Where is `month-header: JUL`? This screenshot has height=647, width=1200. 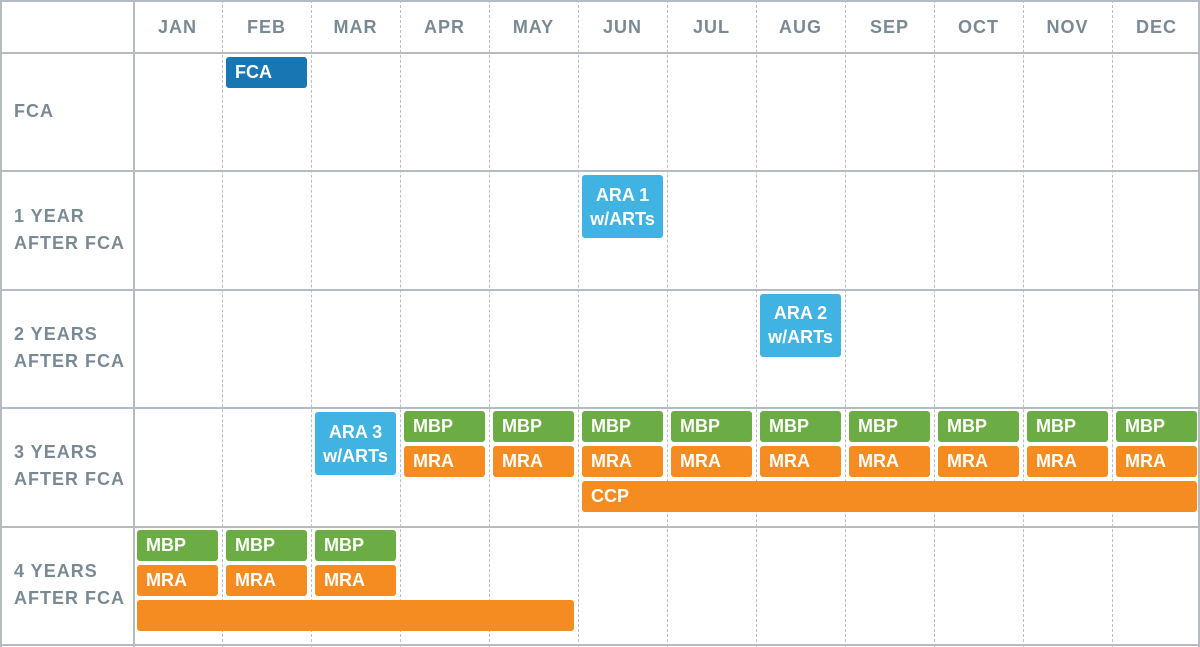 month-header: JUL is located at coordinates (711, 27).